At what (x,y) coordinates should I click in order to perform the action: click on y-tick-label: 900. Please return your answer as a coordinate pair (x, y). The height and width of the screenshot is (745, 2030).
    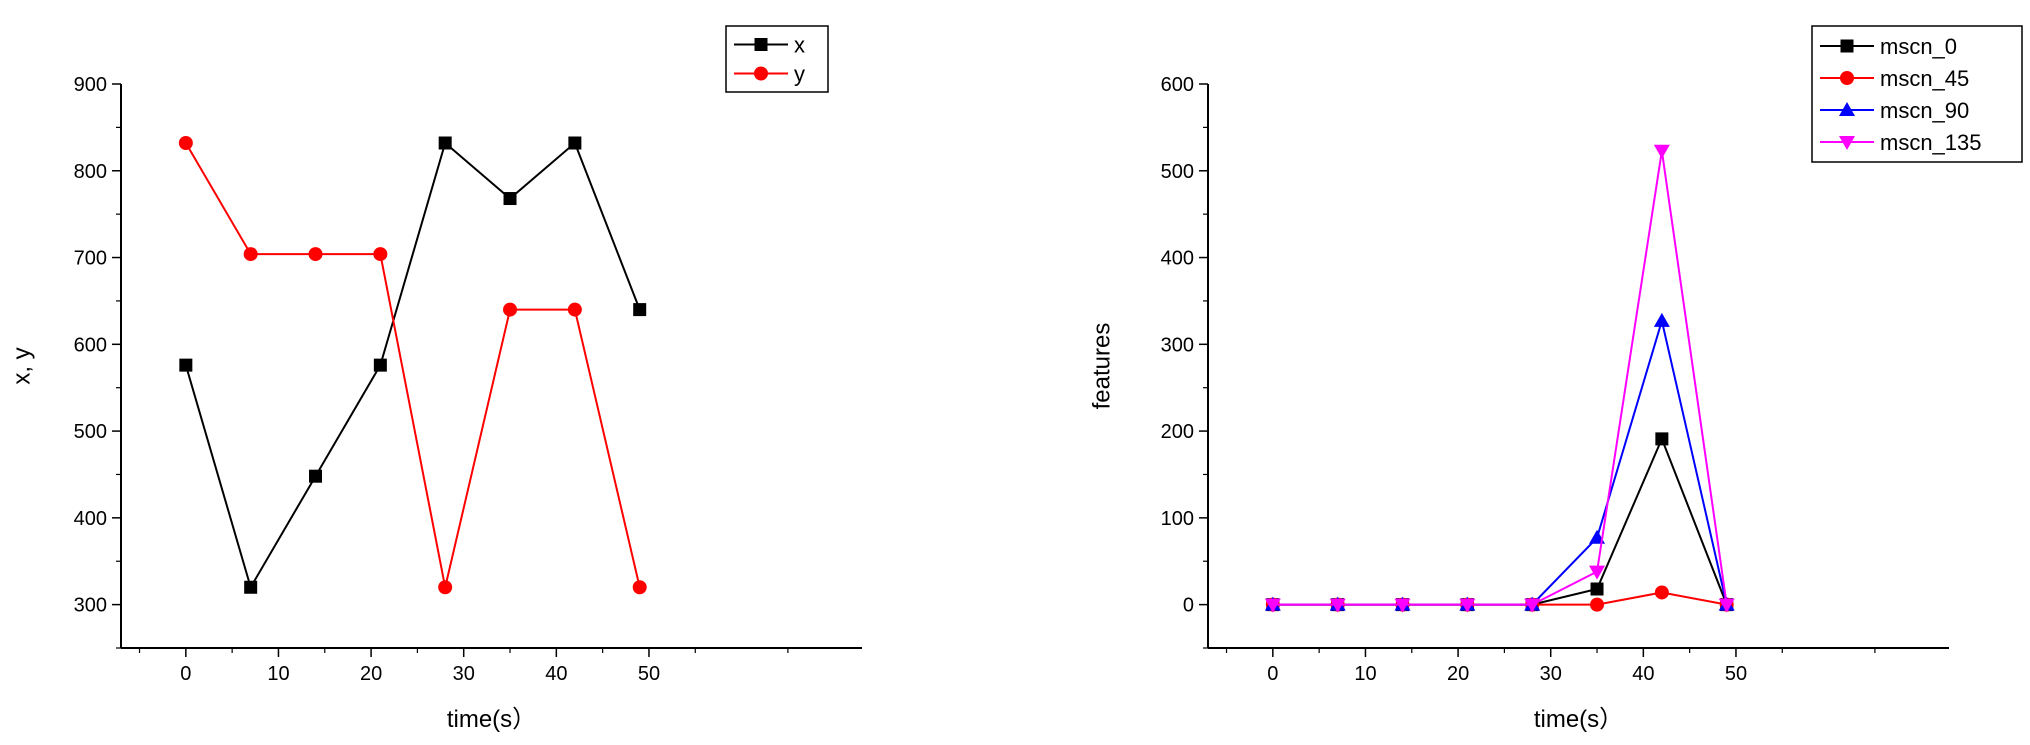
    Looking at the image, I should click on (90, 85).